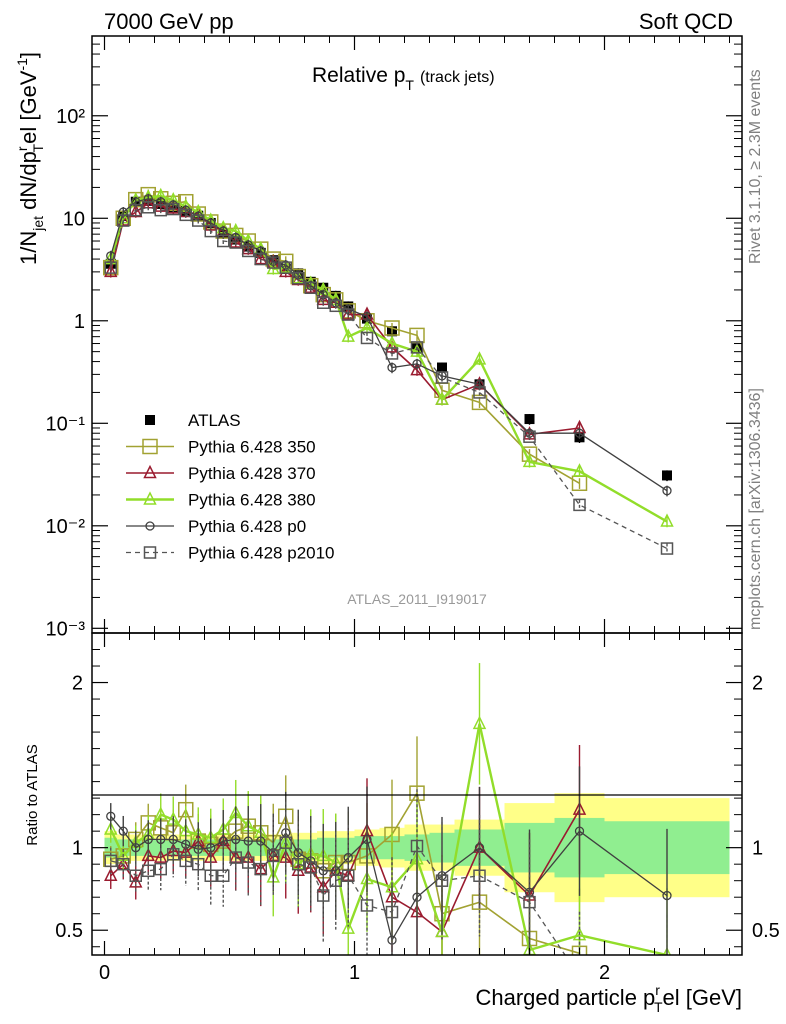 The height and width of the screenshot is (1024, 786). Describe the element at coordinates (66, 629) in the screenshot. I see `y-tick-label: 10⁻³` at that location.